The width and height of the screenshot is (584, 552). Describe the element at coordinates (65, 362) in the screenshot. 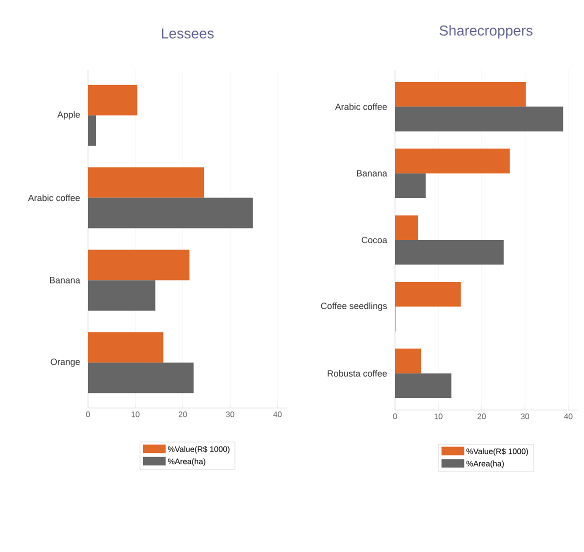

I see `y-tick-label: Orange` at that location.